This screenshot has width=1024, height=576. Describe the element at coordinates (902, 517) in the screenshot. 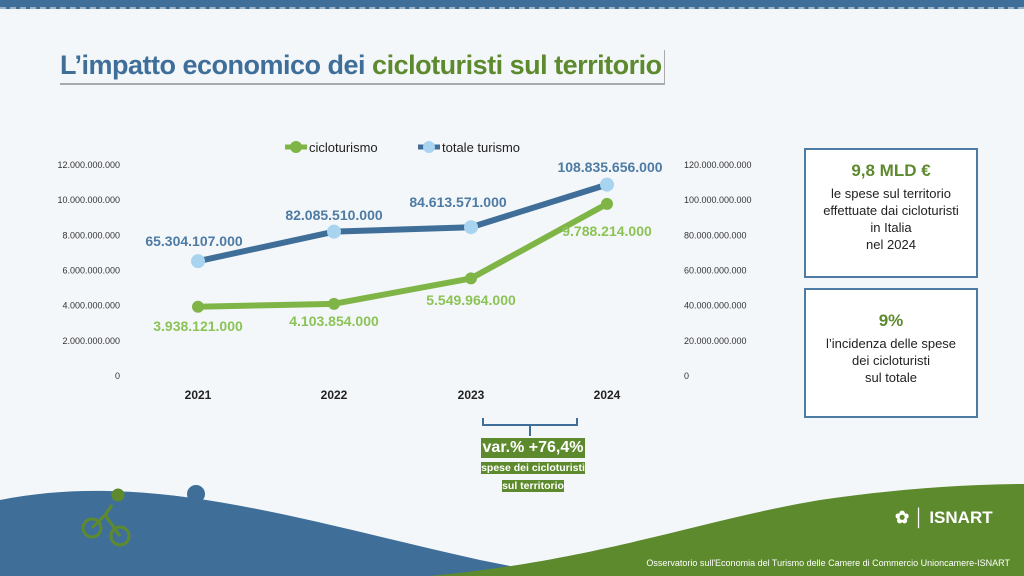

I see `logo-mark-icon: ✿` at that location.